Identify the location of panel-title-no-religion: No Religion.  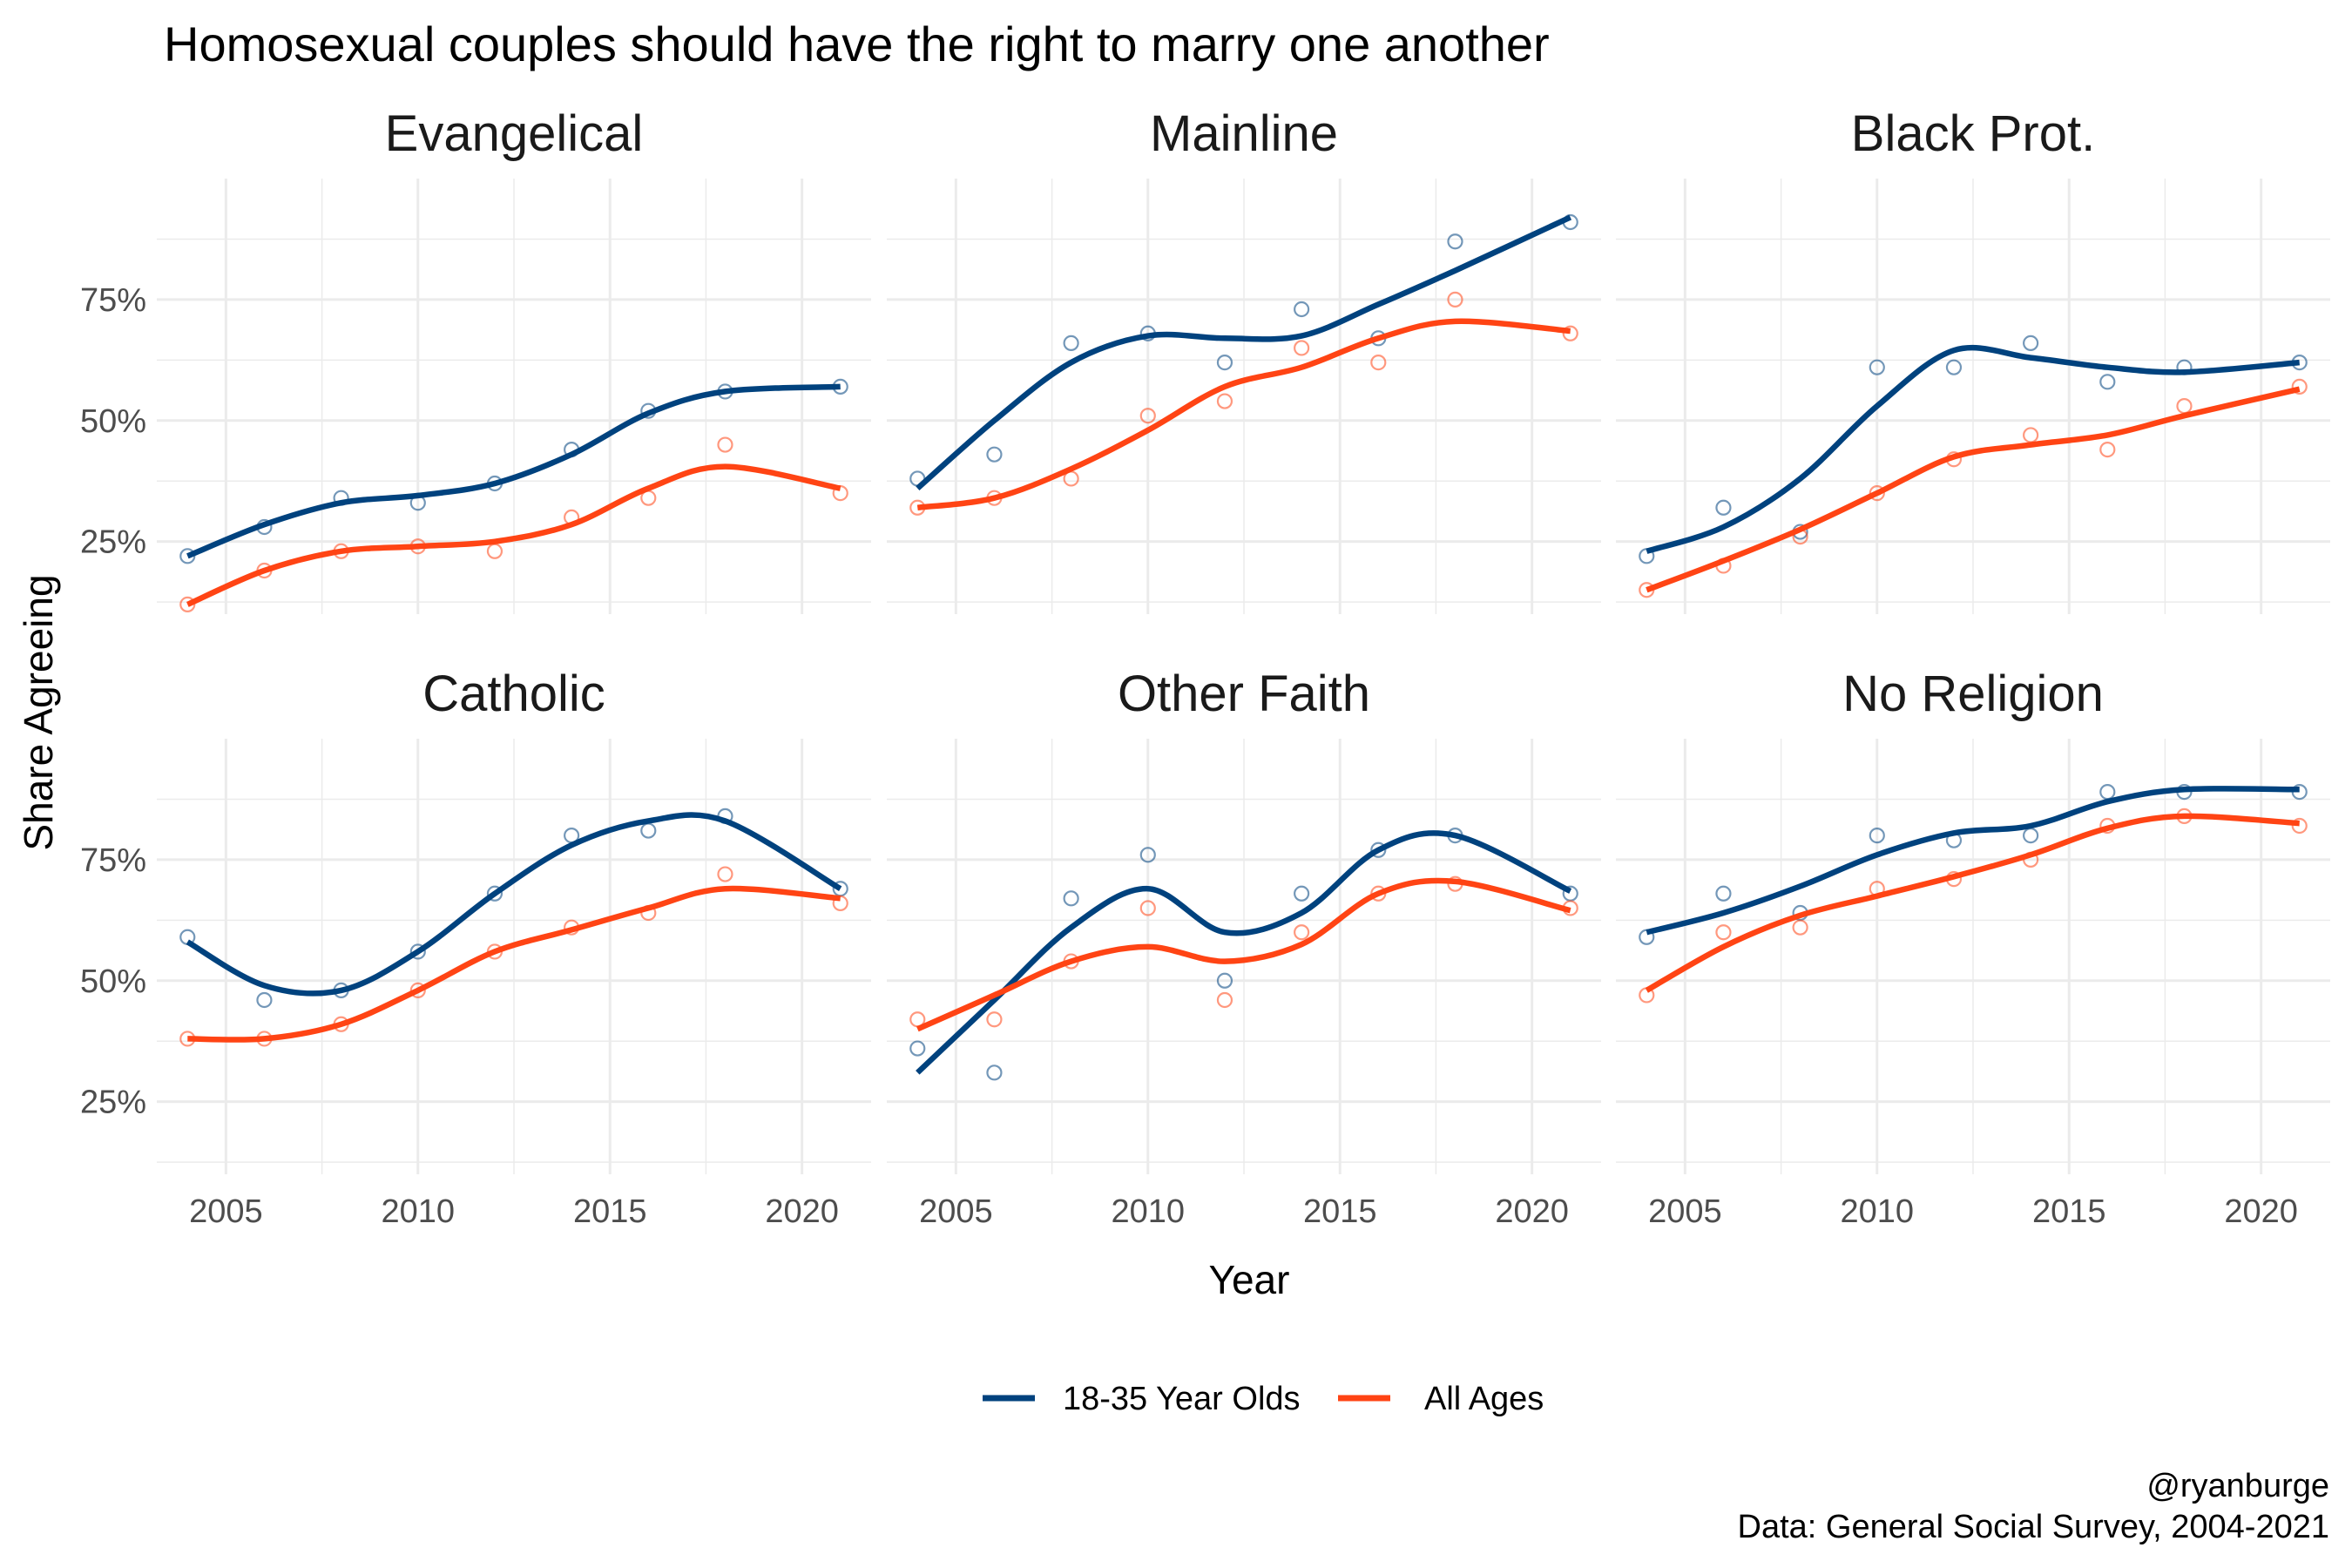
(1973, 694).